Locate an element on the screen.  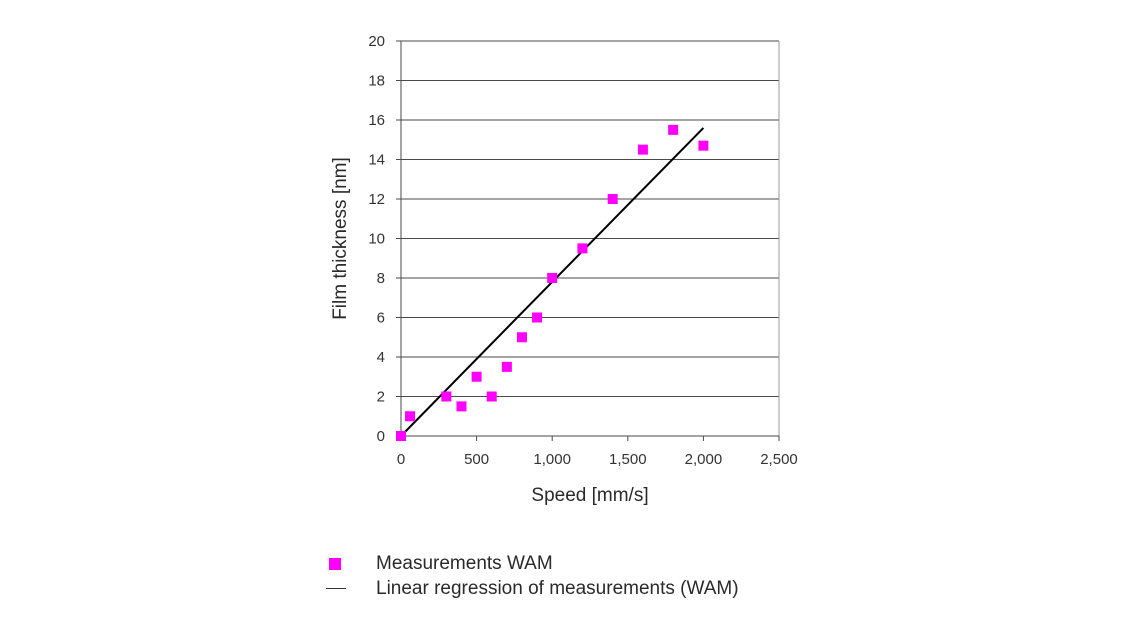
x-tick-label: 2,000 is located at coordinates (704, 459).